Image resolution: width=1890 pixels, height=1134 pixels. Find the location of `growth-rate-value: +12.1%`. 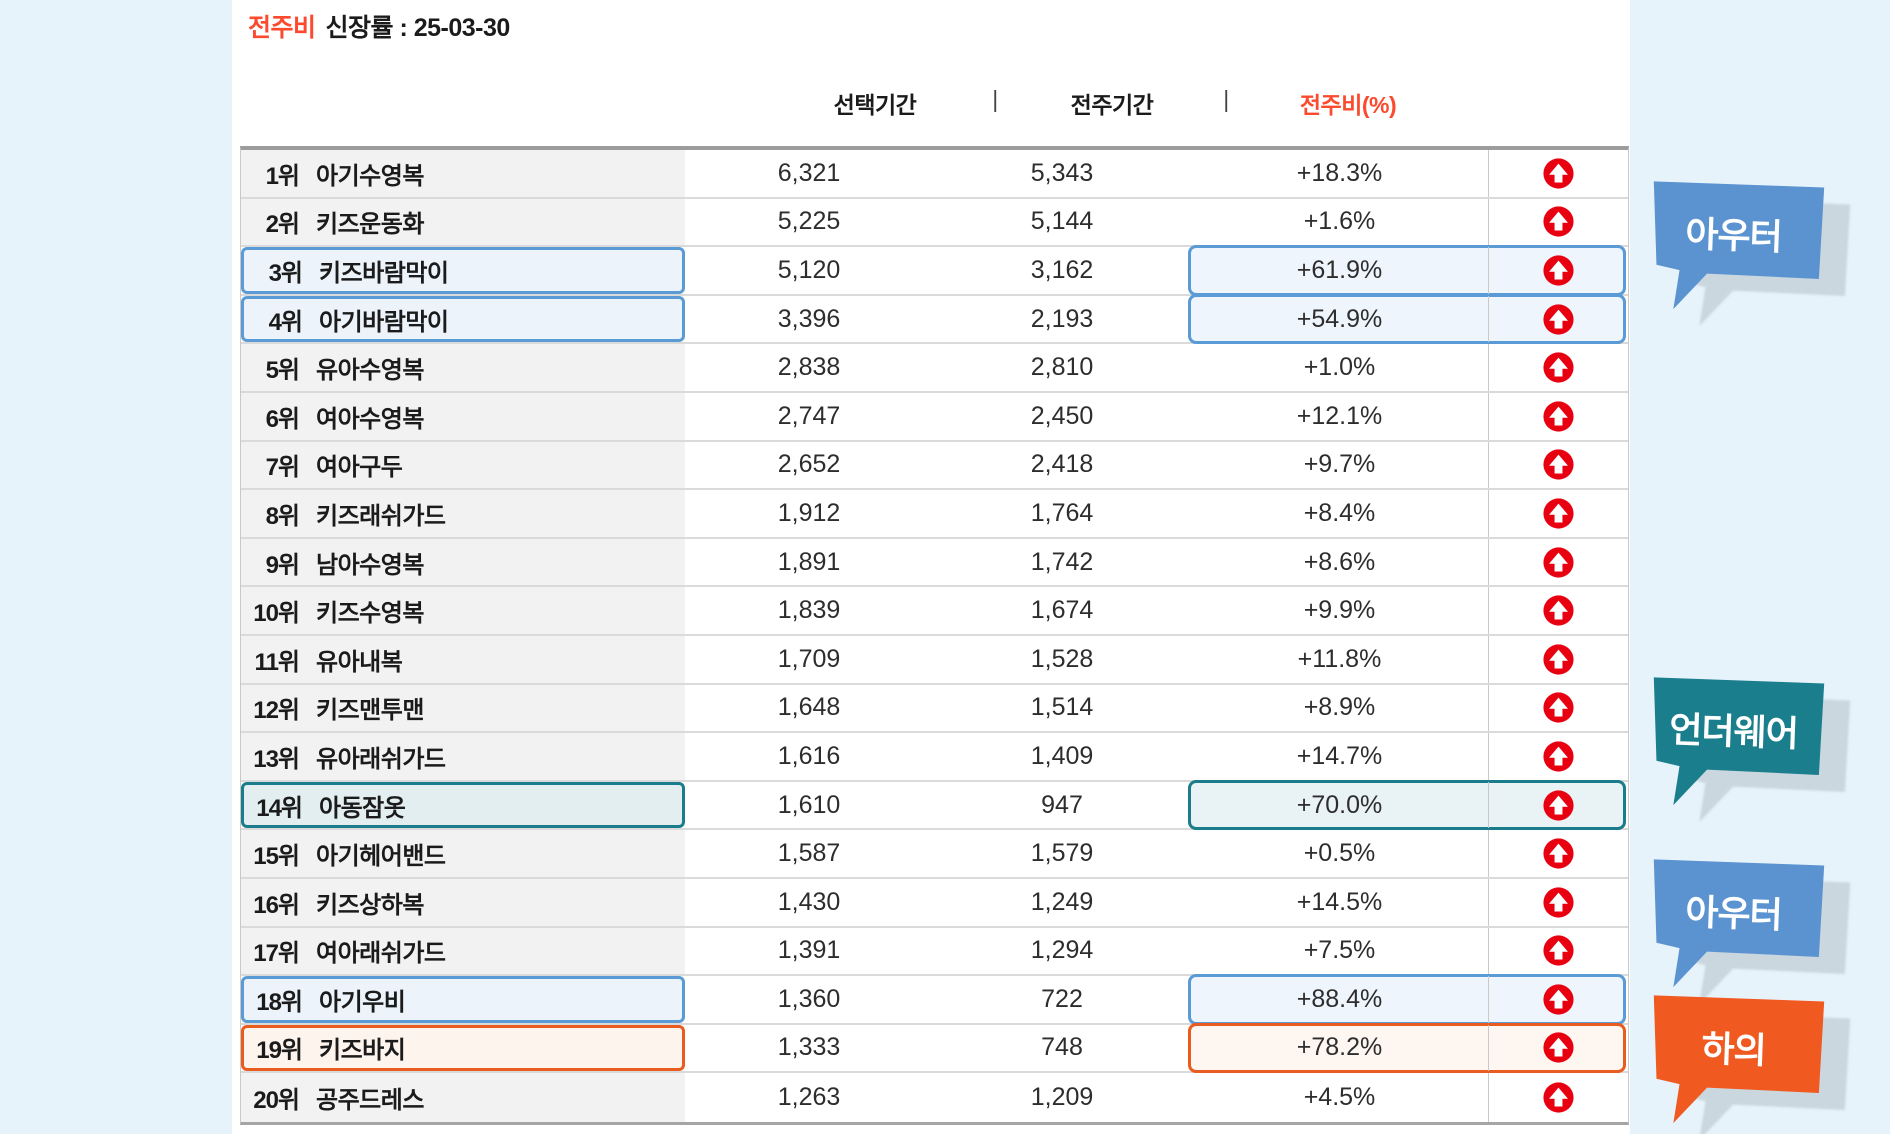

growth-rate-value: +12.1% is located at coordinates (1339, 415).